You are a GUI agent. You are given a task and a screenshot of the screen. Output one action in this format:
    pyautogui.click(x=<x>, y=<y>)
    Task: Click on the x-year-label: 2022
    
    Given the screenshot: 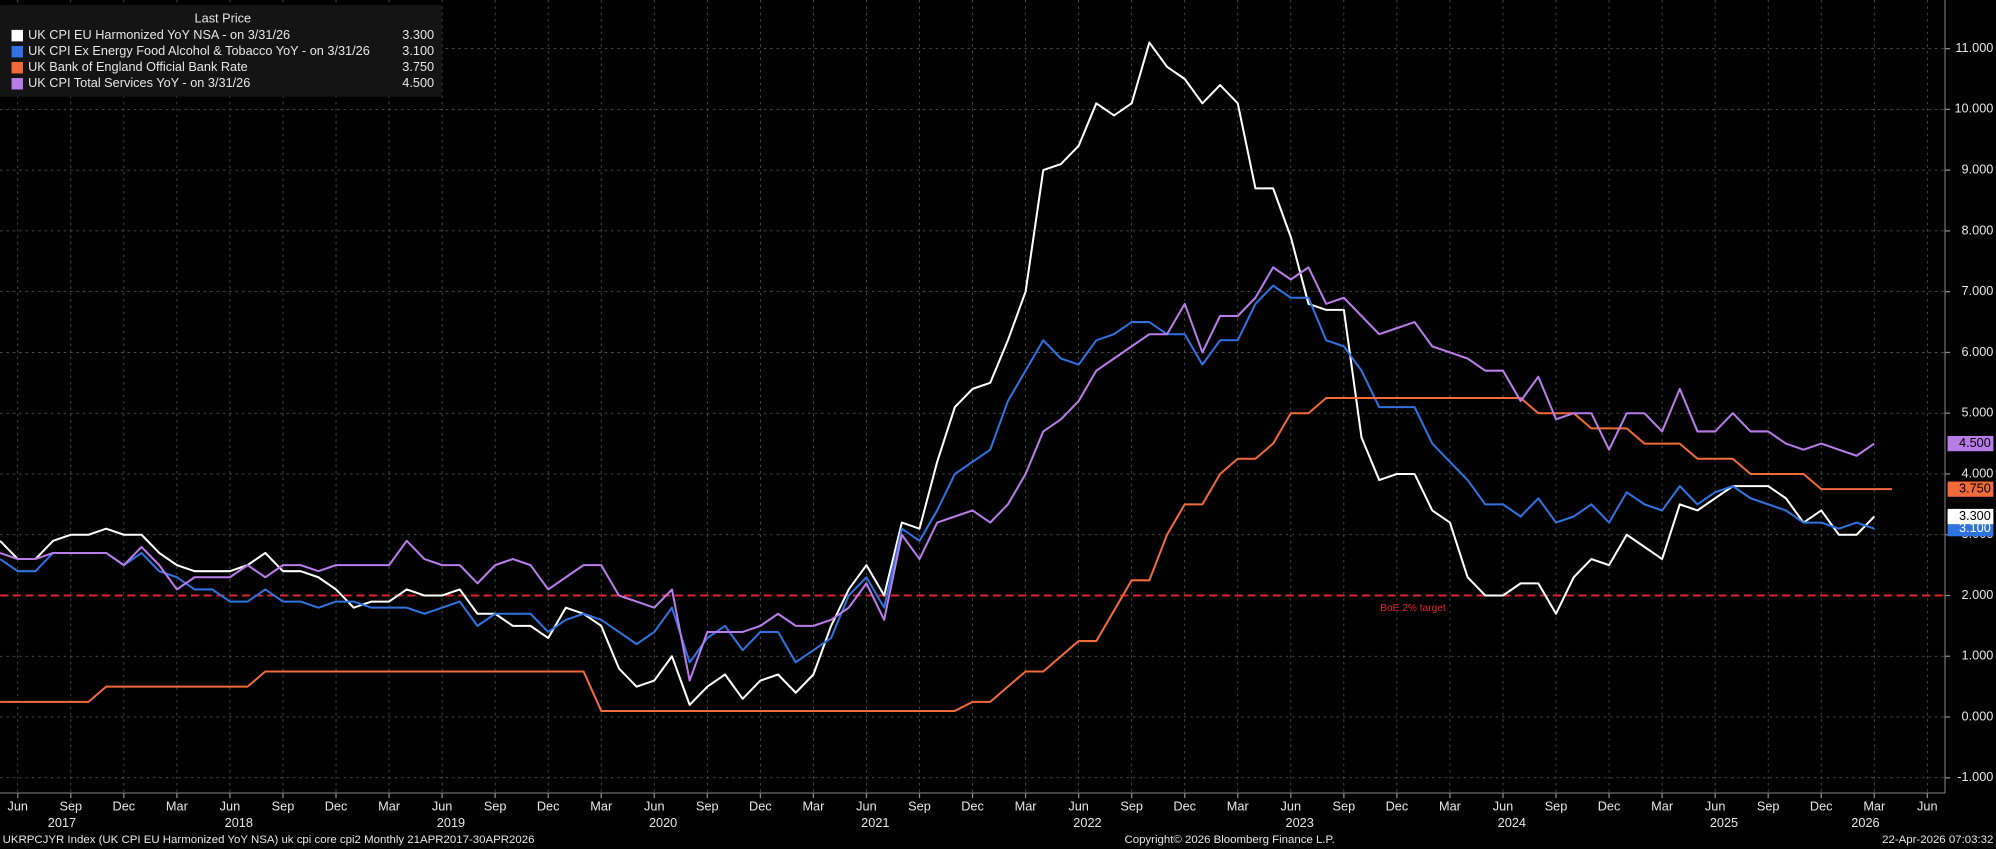 What is the action you would take?
    pyautogui.click(x=1087, y=822)
    